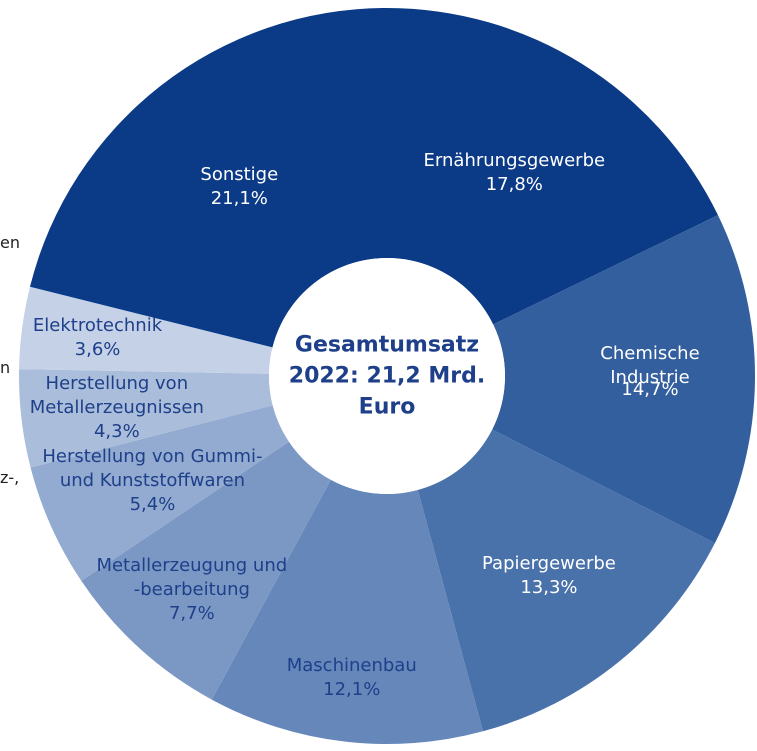 The image size is (757, 751). I want to click on slice-label: Sonstige, so click(239, 174).